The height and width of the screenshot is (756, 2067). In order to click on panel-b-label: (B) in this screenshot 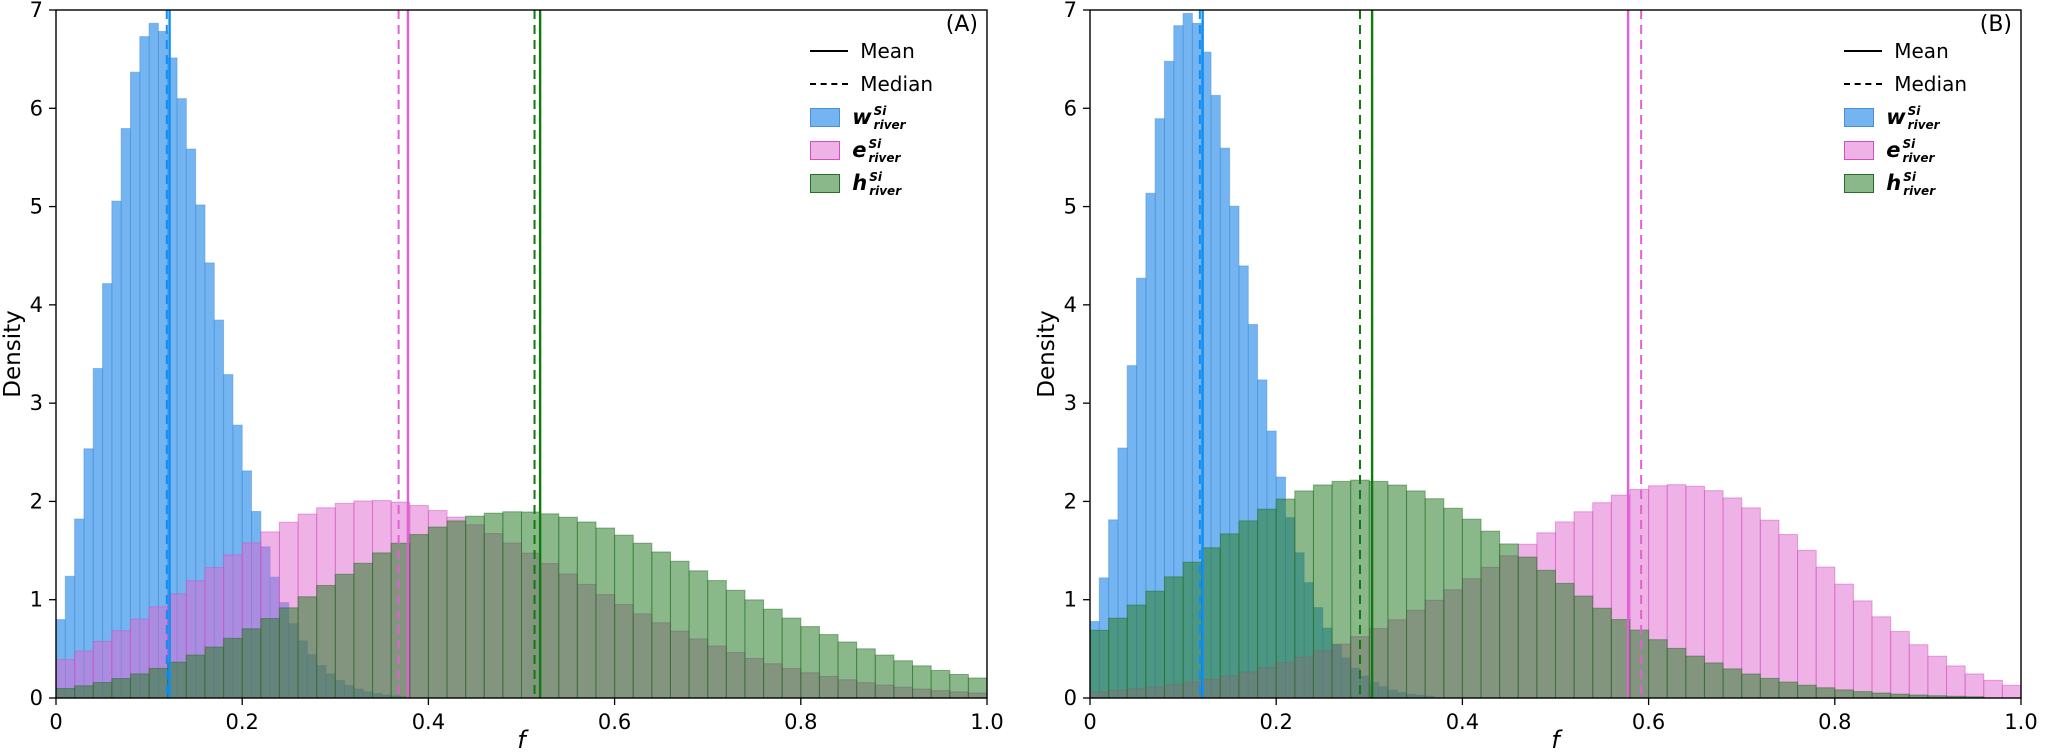, I will do `click(1995, 24)`.